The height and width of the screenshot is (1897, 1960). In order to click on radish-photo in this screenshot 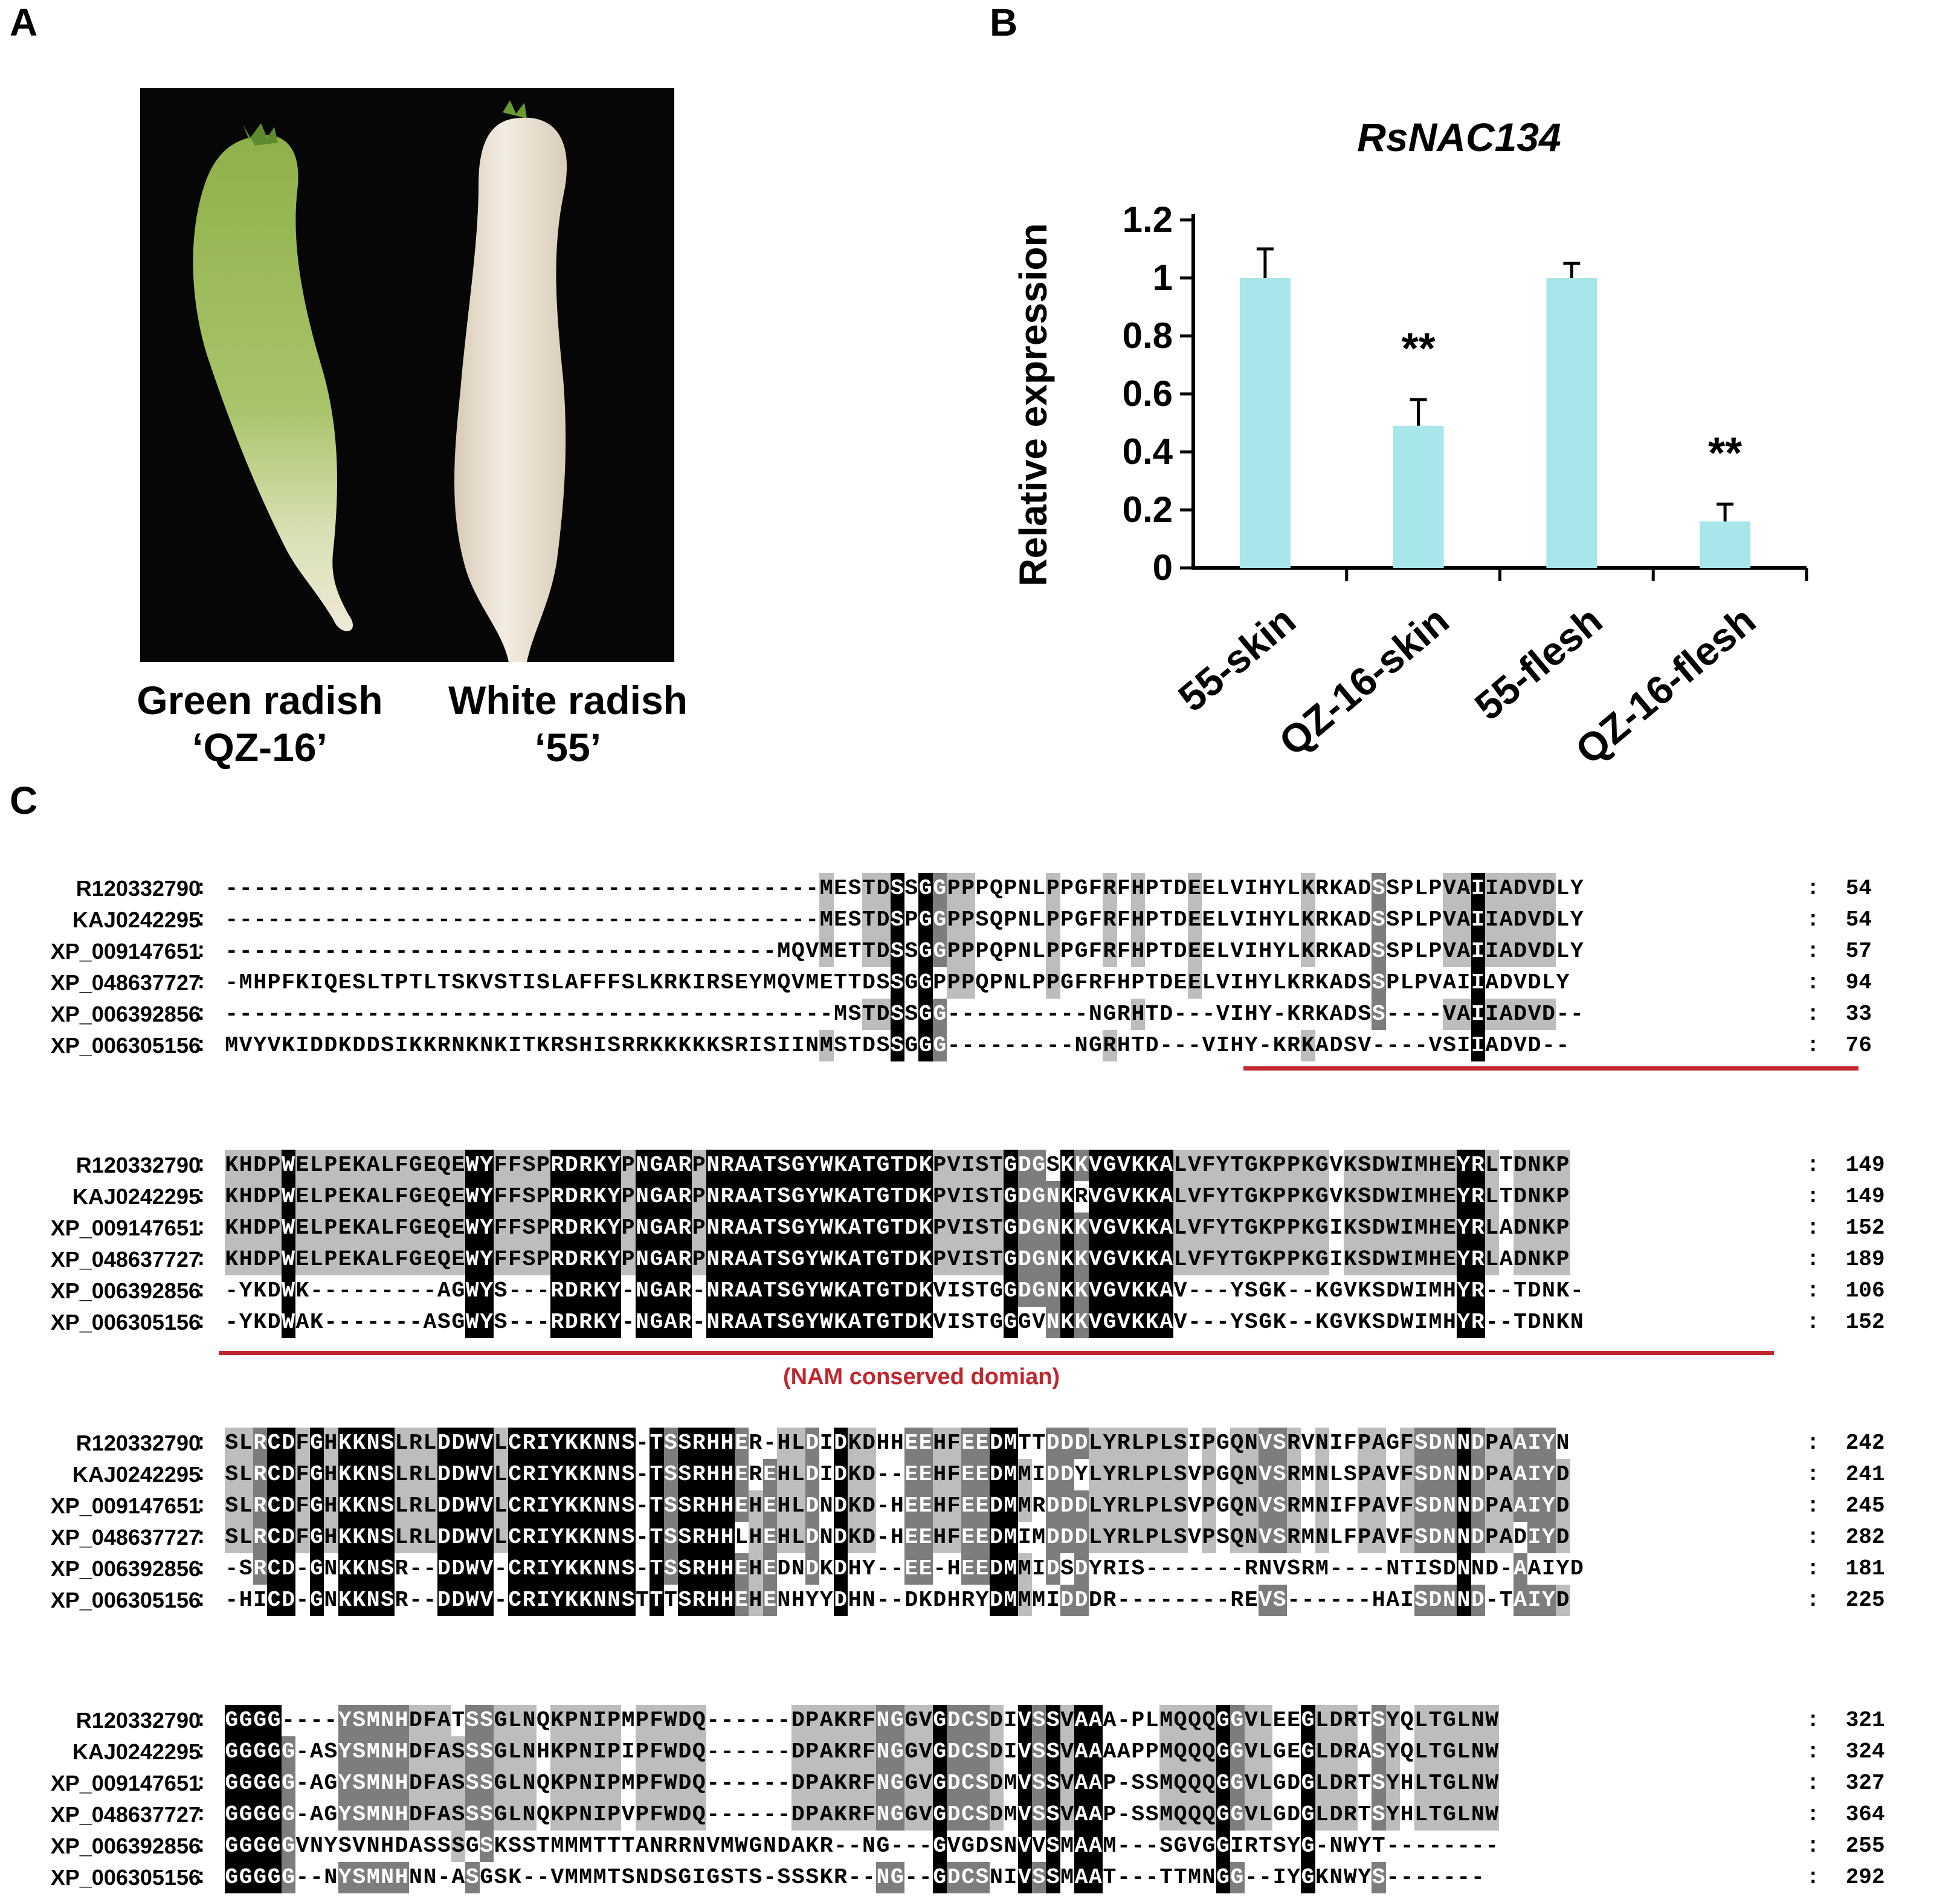, I will do `click(407, 375)`.